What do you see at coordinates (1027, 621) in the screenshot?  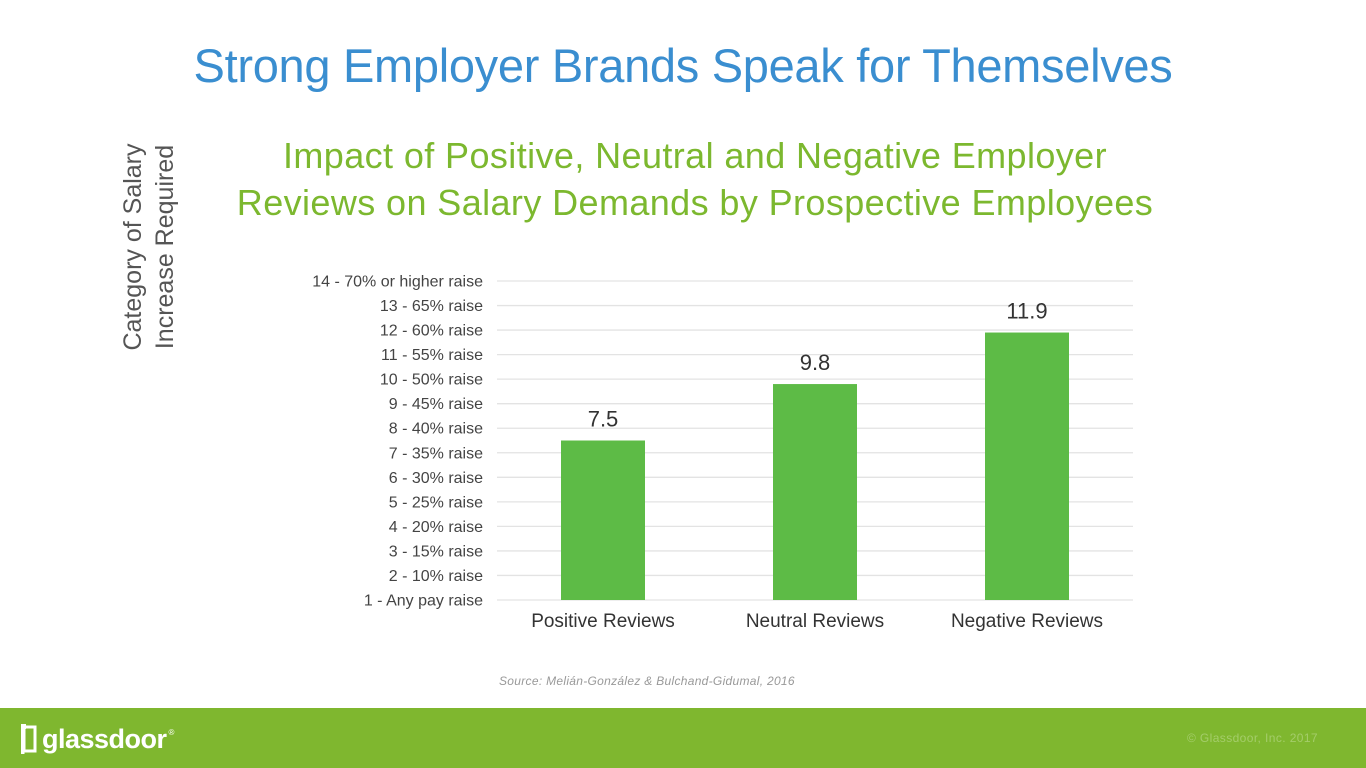 I see `x-category-label: Negative Reviews` at bounding box center [1027, 621].